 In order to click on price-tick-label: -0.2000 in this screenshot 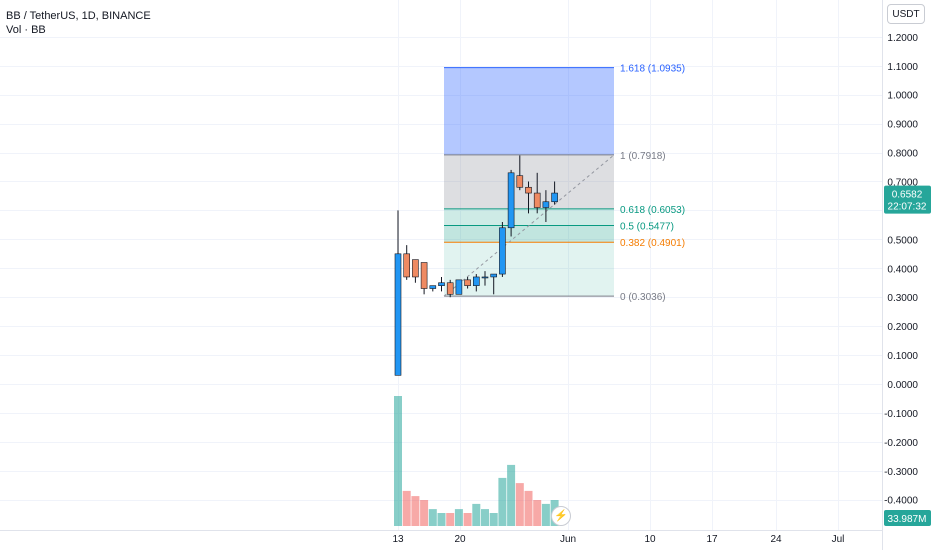, I will do `click(901, 443)`.